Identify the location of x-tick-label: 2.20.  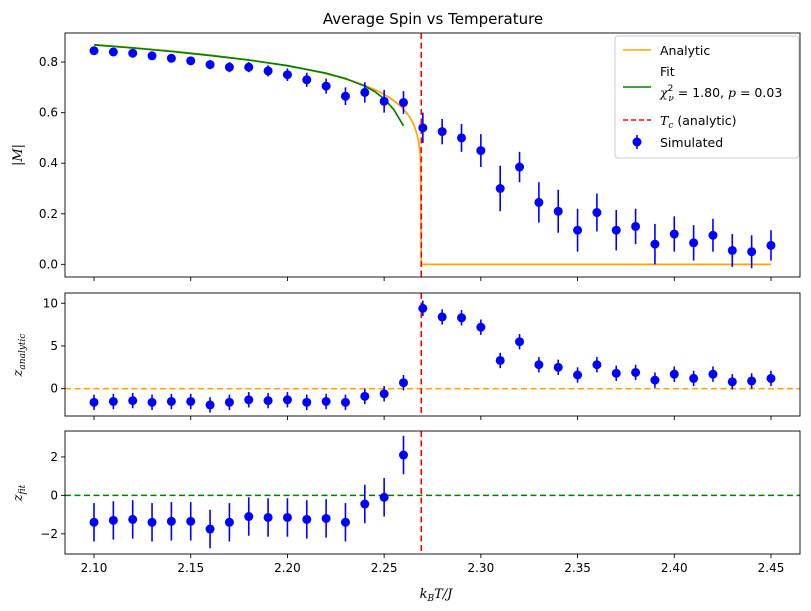
(287, 568).